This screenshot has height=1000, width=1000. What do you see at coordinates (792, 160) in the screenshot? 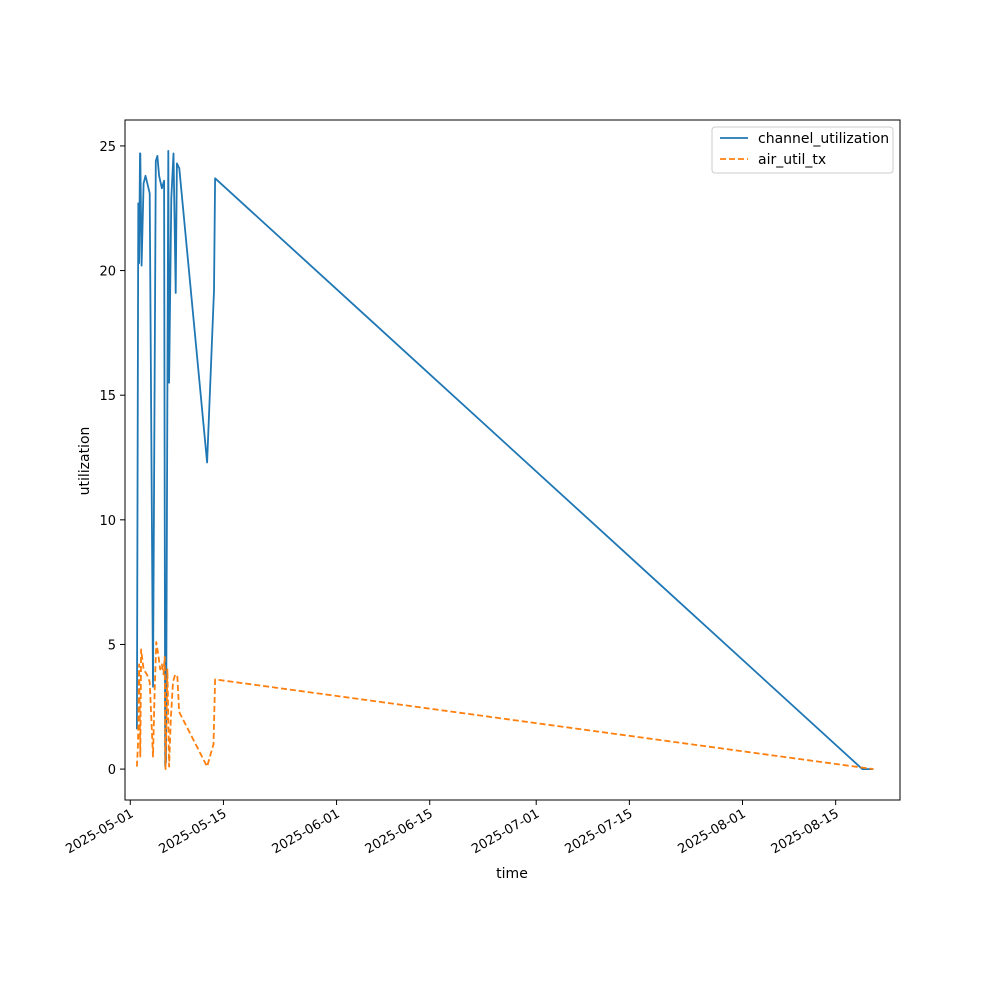
I see `legend-label-air-util-tx: air_util_tx` at bounding box center [792, 160].